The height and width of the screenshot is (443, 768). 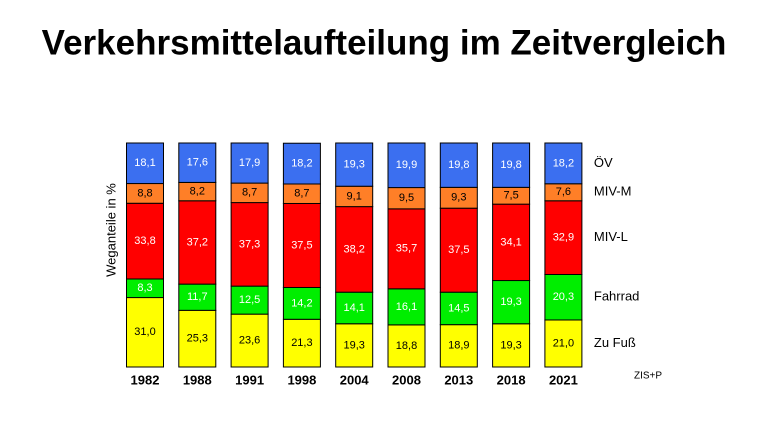 What do you see at coordinates (249, 379) in the screenshot?
I see `x-tick-label: 1991` at bounding box center [249, 379].